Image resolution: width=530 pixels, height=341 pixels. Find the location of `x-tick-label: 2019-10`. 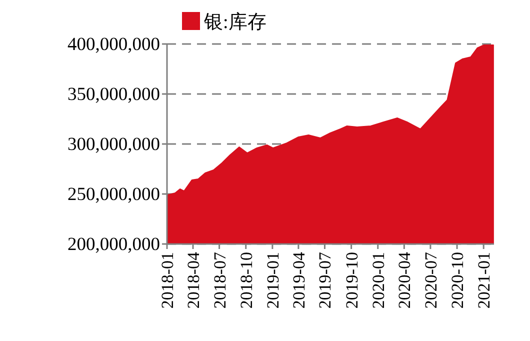

x-tick-label: 2019-10 is located at coordinates (352, 280).